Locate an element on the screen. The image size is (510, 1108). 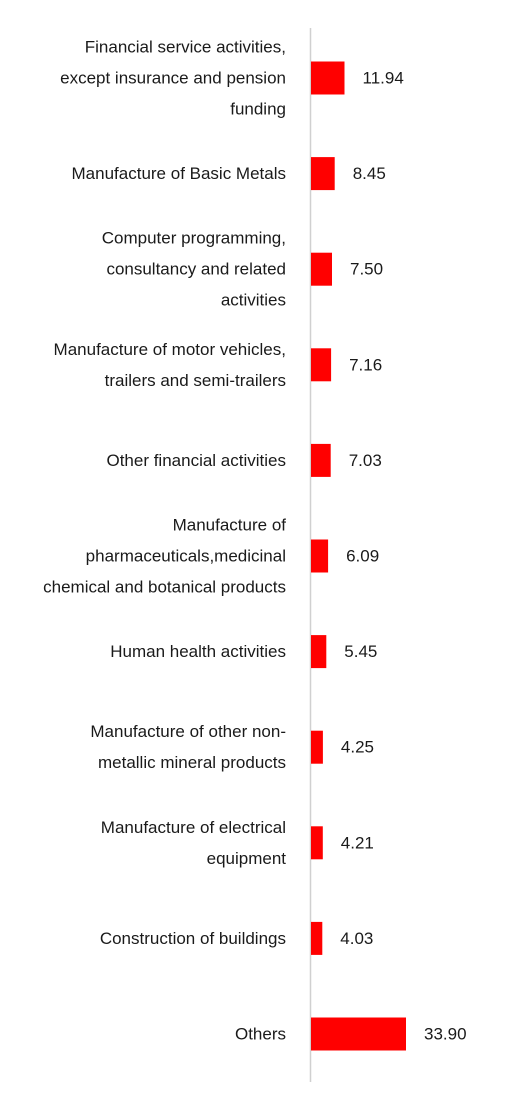
category-tick-label: pharmaceuticals,medicinal is located at coordinates (186, 556).